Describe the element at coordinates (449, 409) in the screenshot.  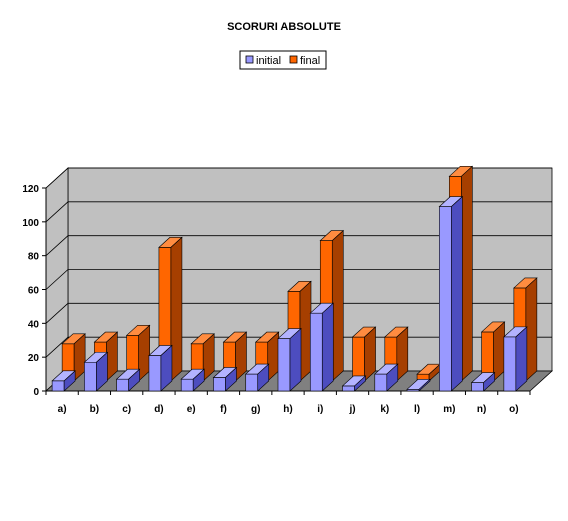
I see `x-tick-label: m)` at that location.